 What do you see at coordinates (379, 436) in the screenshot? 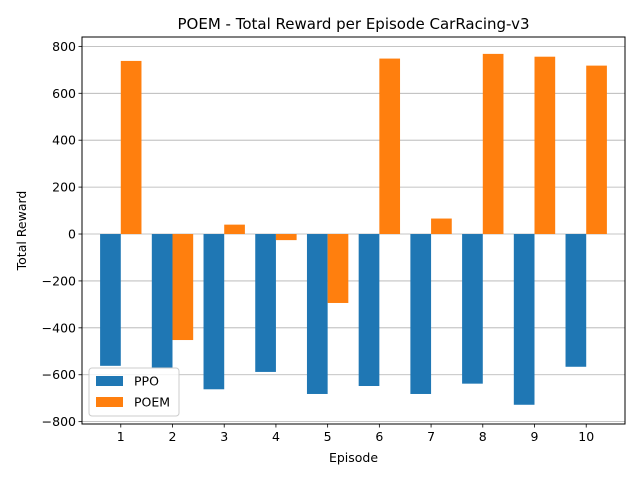
I see `x-tick-label: 6` at bounding box center [379, 436].